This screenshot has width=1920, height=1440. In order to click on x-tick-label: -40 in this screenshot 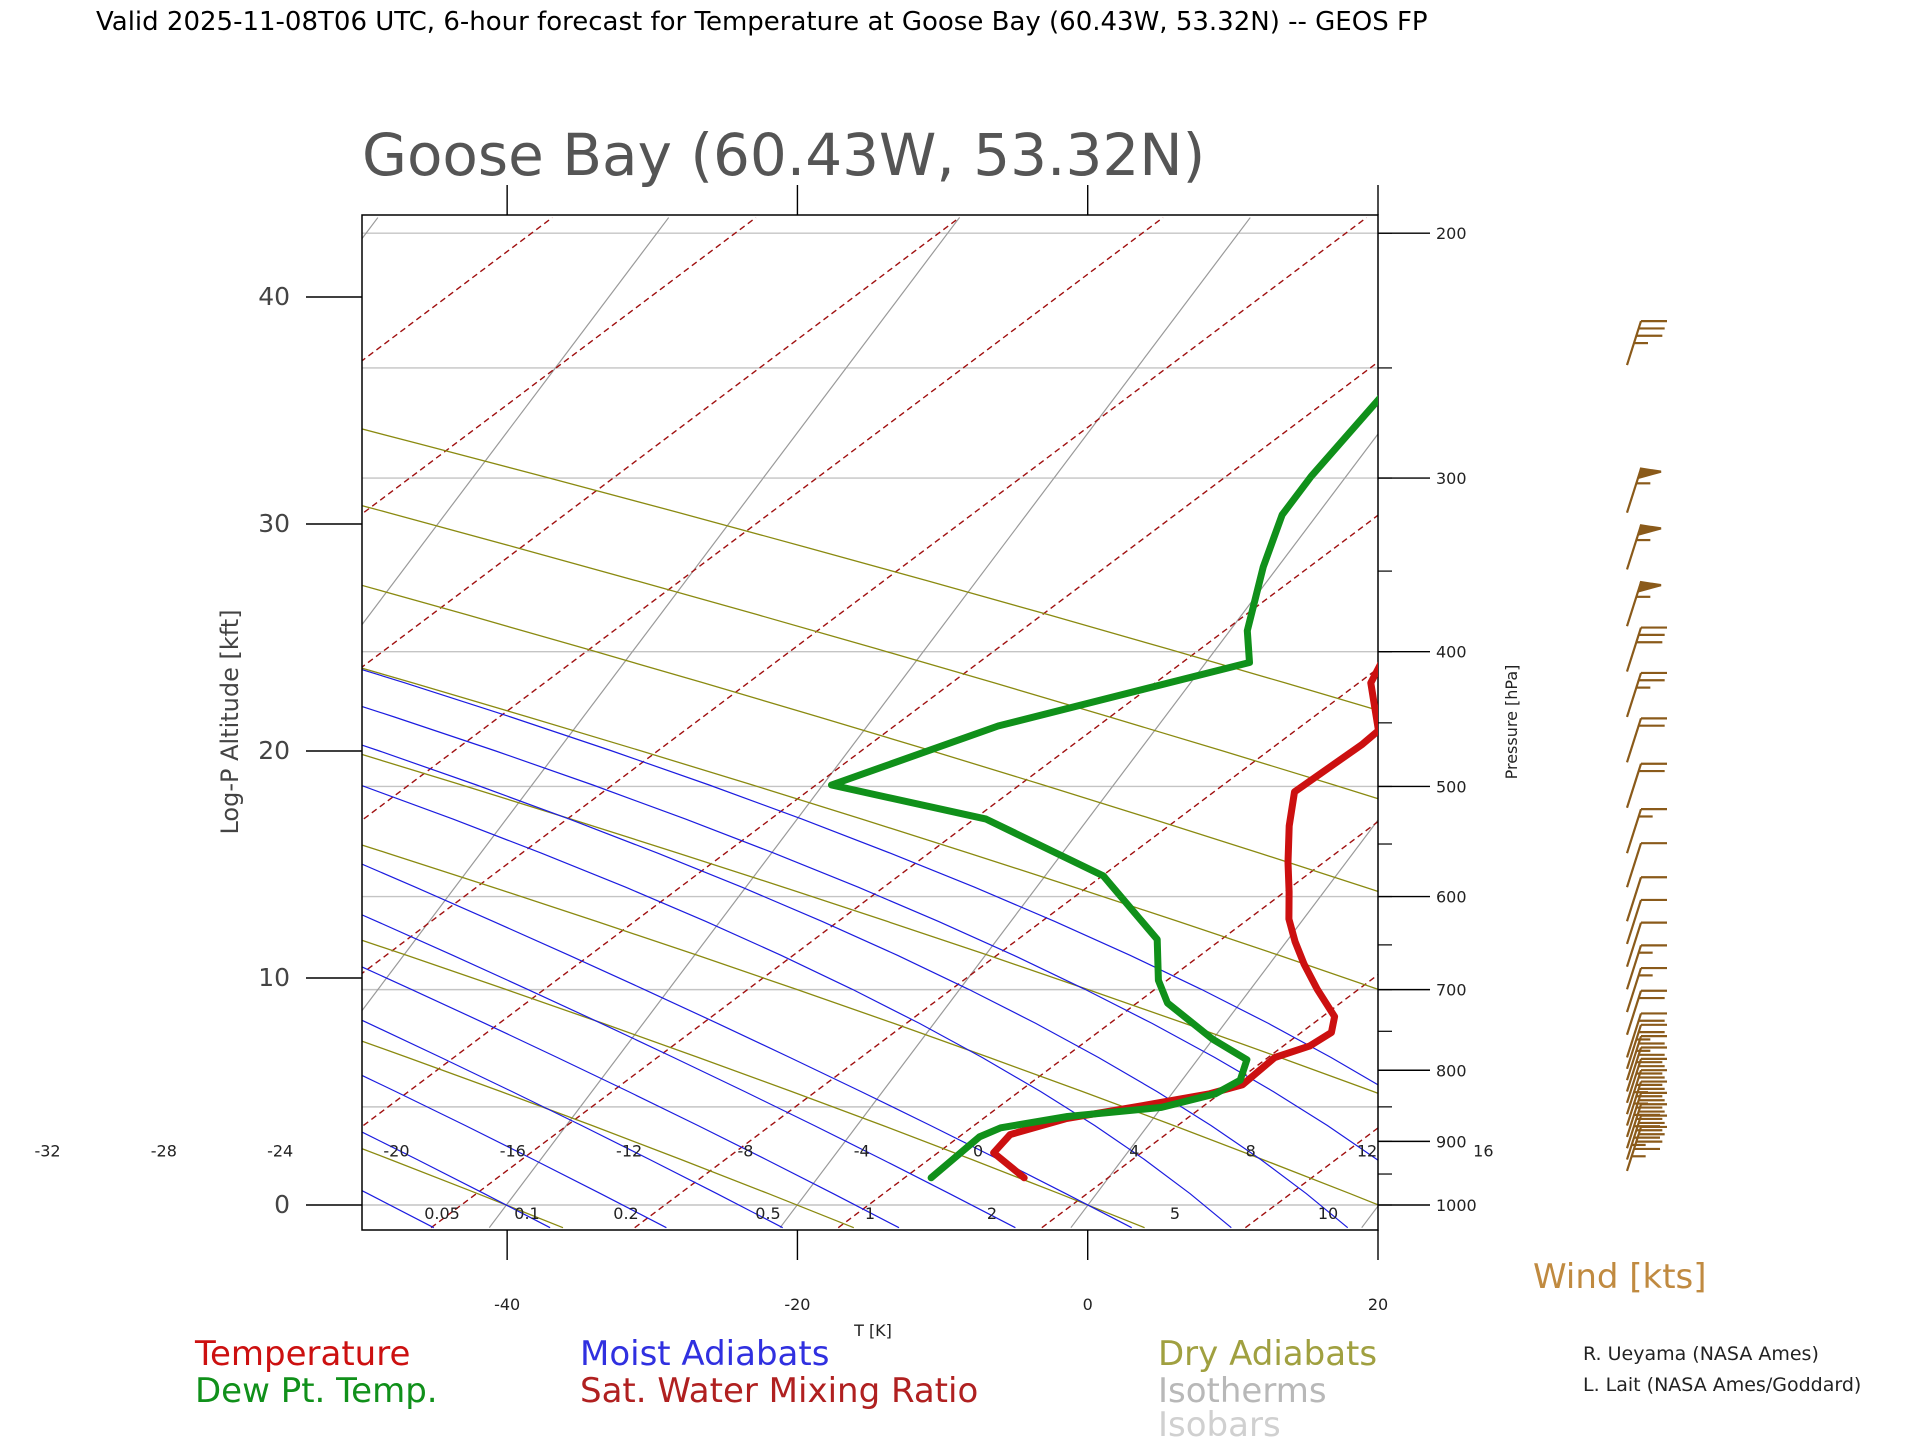, I will do `click(507, 1304)`.